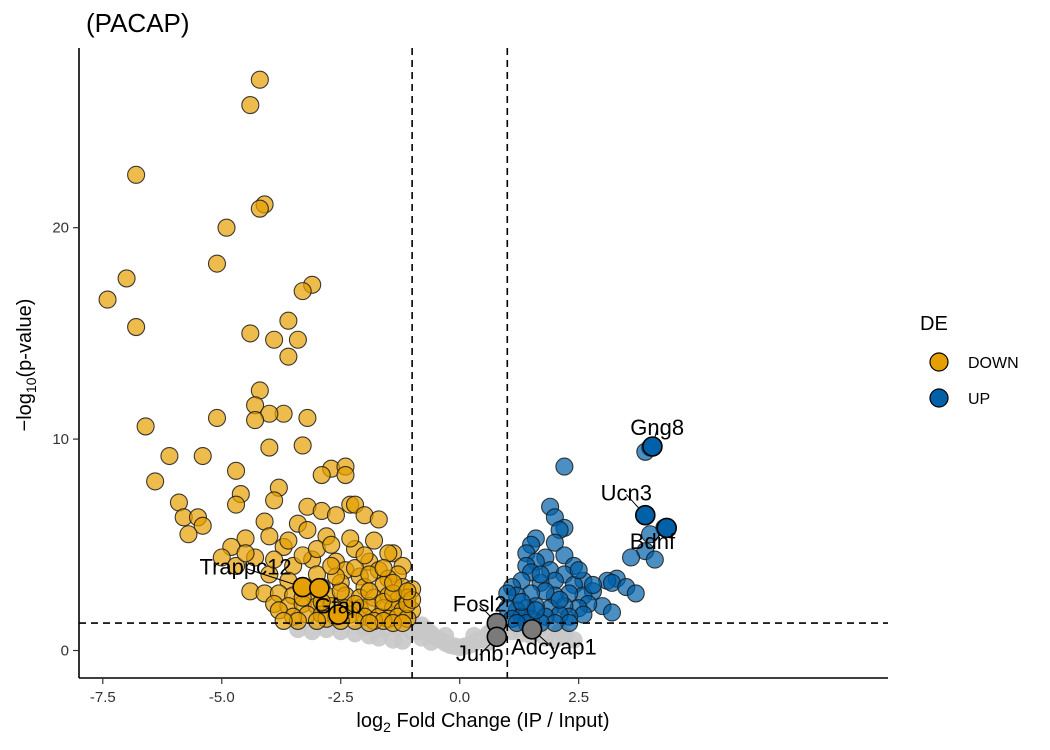 The image size is (1050, 750). What do you see at coordinates (65, 440) in the screenshot?
I see `y-axis-ticks: 0 10 20` at bounding box center [65, 440].